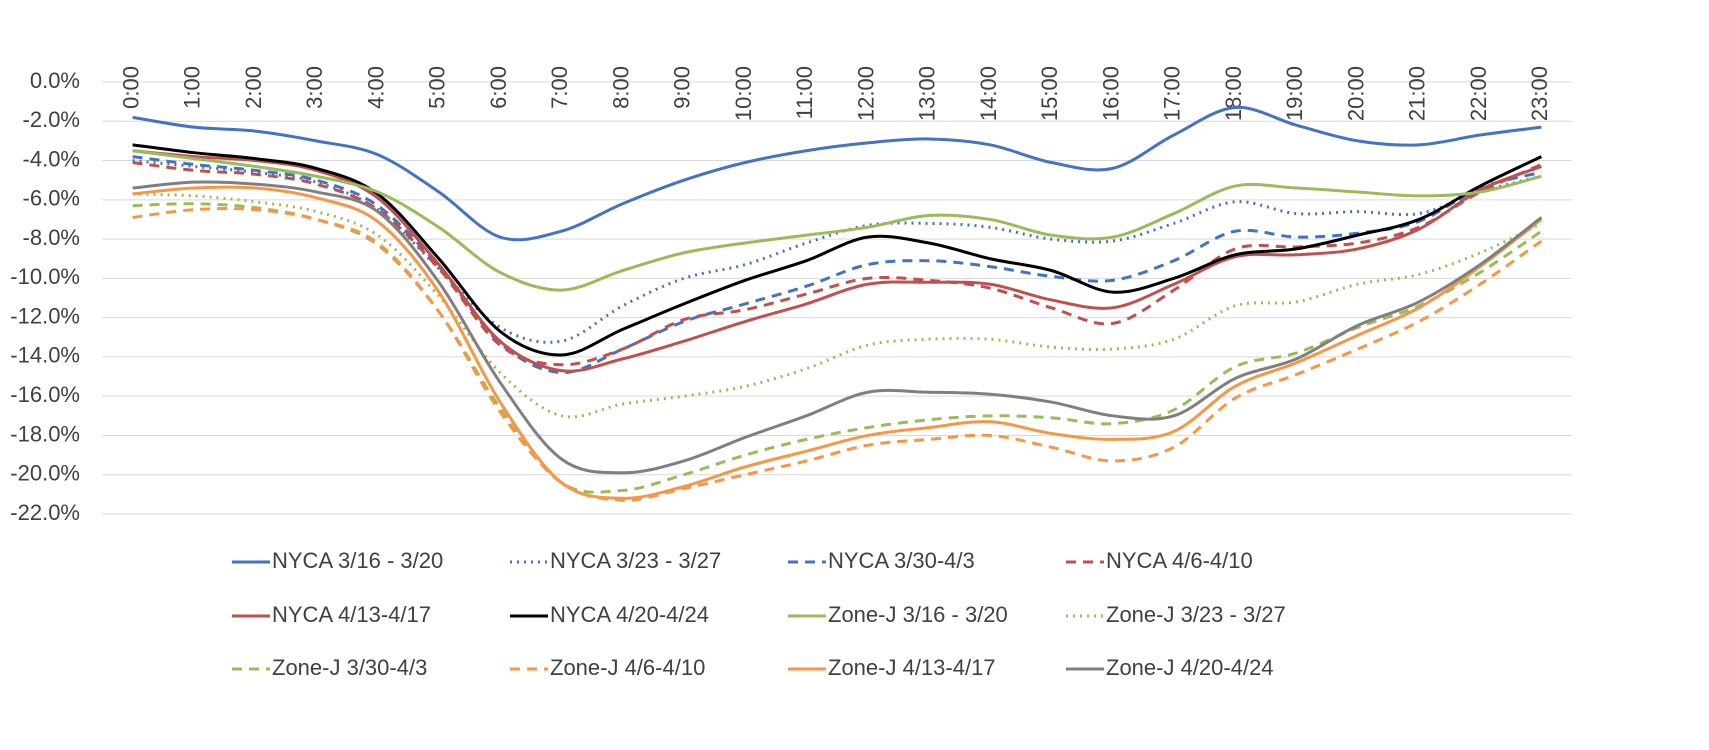  What do you see at coordinates (351, 614) in the screenshot?
I see `legend-label: NYCA 4/13-4/17` at bounding box center [351, 614].